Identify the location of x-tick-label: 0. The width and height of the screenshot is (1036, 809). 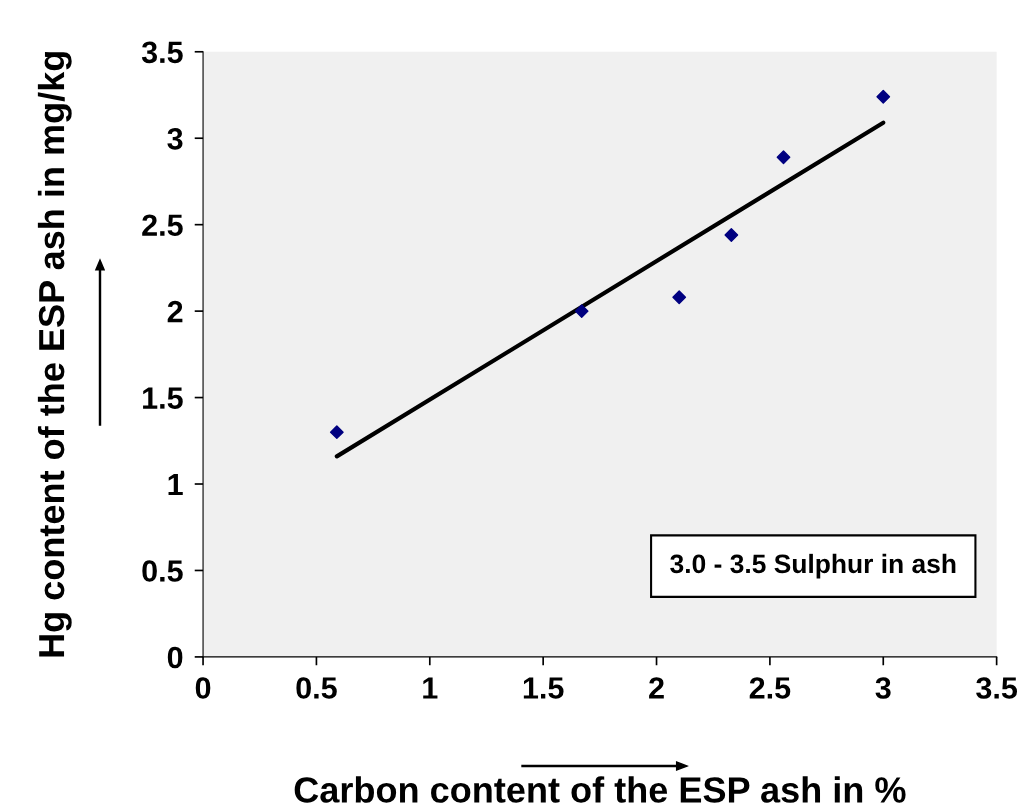
(203, 688).